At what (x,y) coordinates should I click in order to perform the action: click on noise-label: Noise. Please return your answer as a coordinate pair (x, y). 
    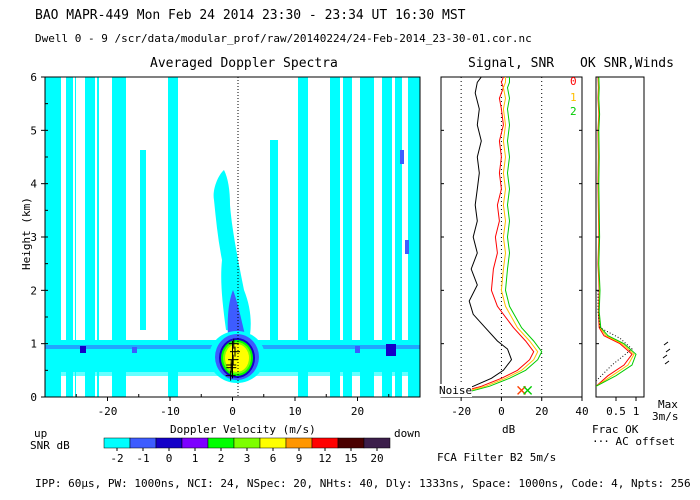
    Looking at the image, I should click on (456, 390).